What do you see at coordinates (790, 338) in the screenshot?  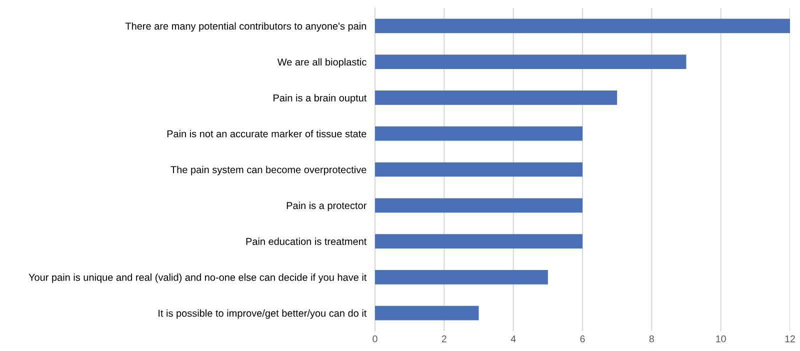 I see `x-tick-label: 12` at bounding box center [790, 338].